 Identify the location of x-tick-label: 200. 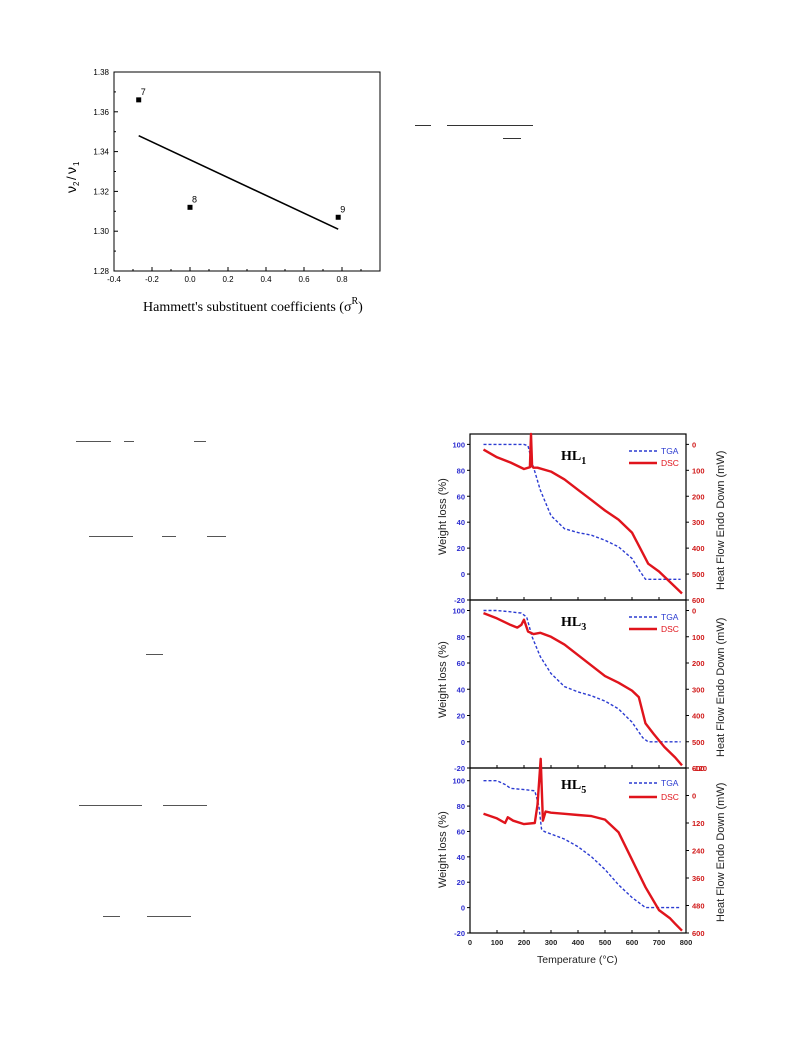
(524, 942).